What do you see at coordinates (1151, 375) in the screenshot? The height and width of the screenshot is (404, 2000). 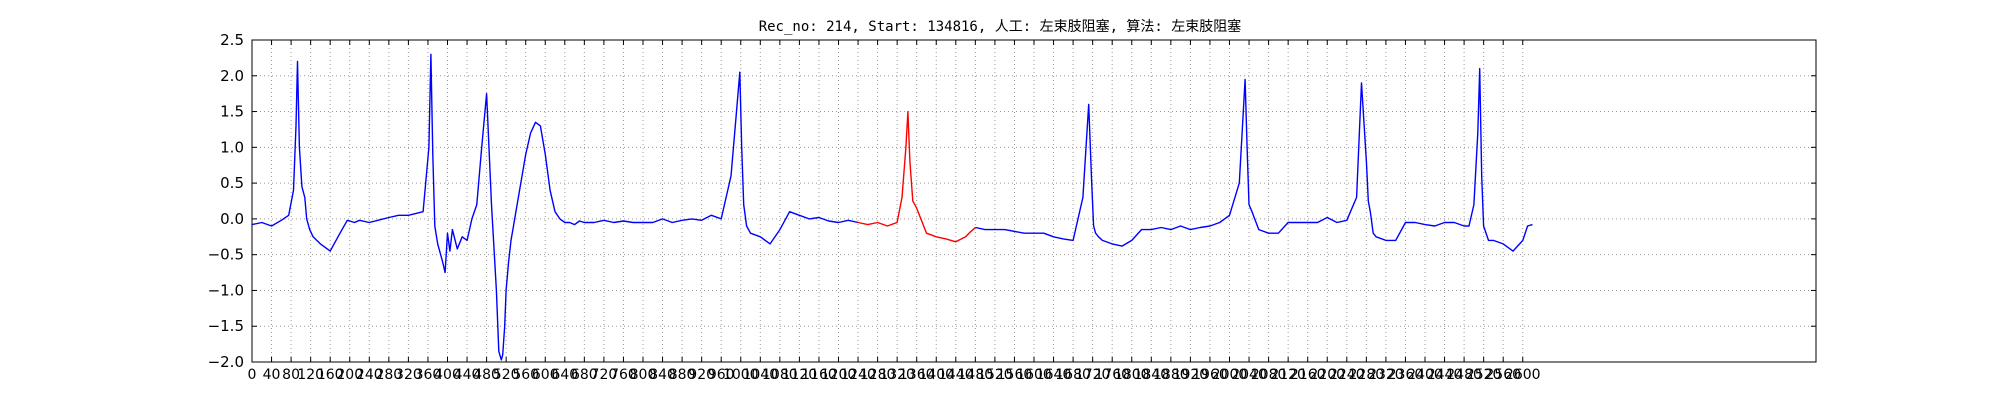 I see `x-tick-label: 1840` at bounding box center [1151, 375].